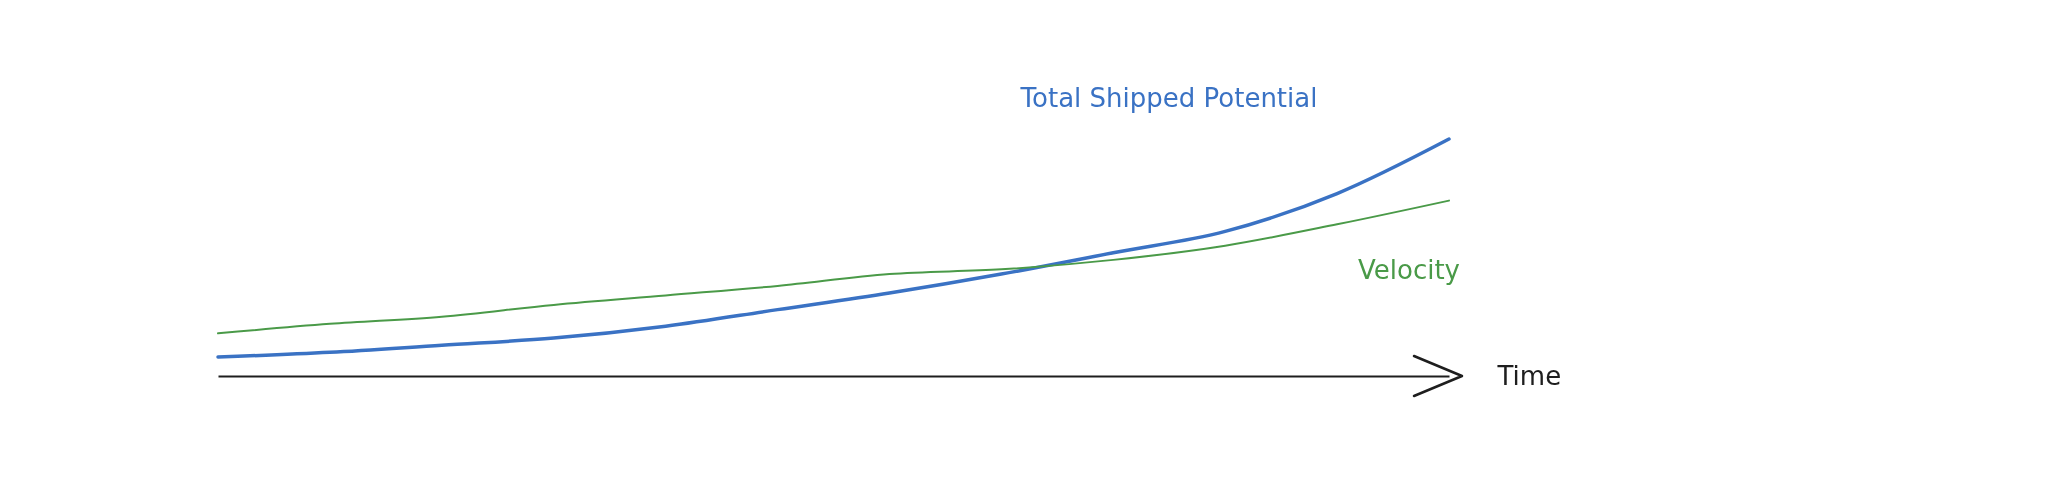  Describe the element at coordinates (1529, 375) in the screenshot. I see `x-axis-title: Time` at that location.